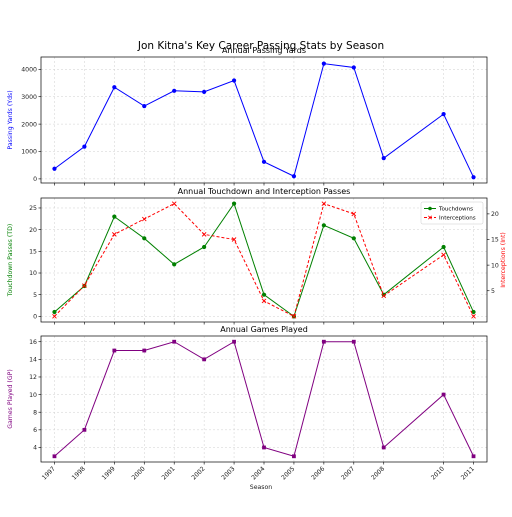 The image size is (512, 517). What do you see at coordinates (468, 473) in the screenshot?
I see `x-tick-label: 2011` at bounding box center [468, 473].